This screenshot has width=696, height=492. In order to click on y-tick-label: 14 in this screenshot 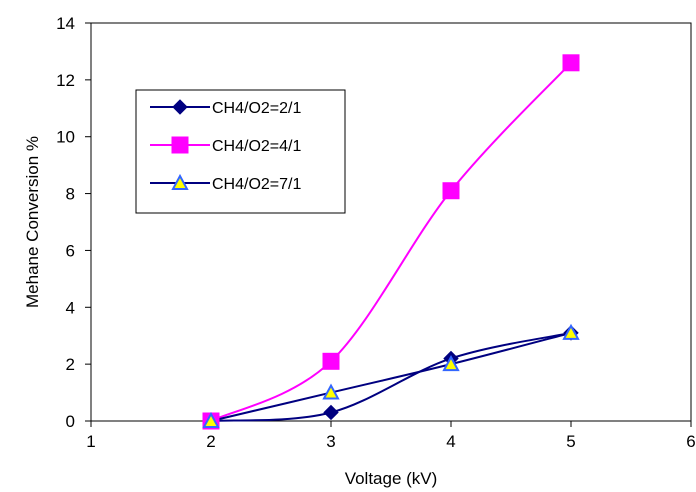, I will do `click(65, 23)`.